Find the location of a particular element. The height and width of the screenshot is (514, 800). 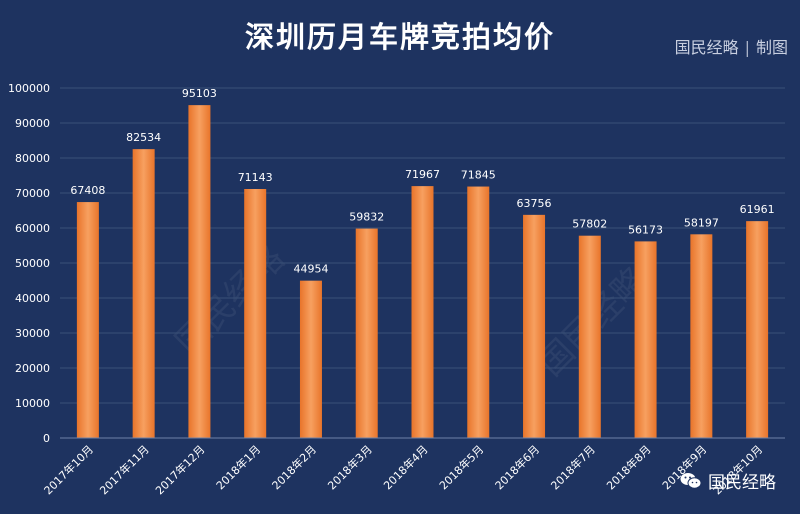

data-label: 59832 is located at coordinates (366, 217).